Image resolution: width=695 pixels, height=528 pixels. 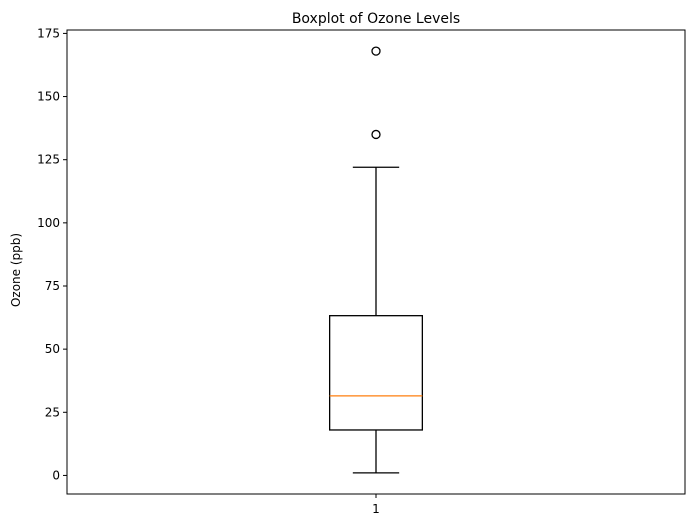 What do you see at coordinates (48, 160) in the screenshot?
I see `y-tick-label: 125` at bounding box center [48, 160].